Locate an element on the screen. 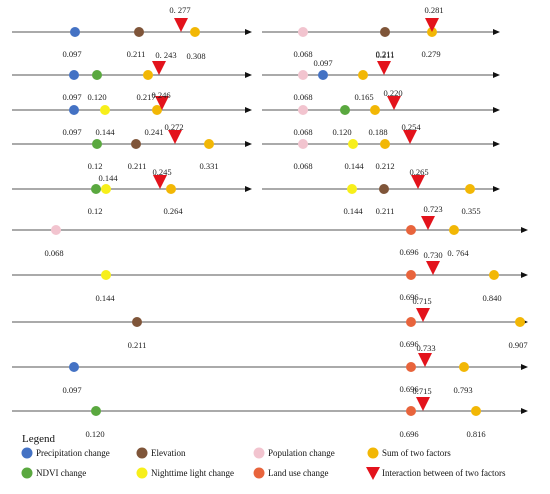  legend-label-sum: Sum of two factors is located at coordinates (416, 453).